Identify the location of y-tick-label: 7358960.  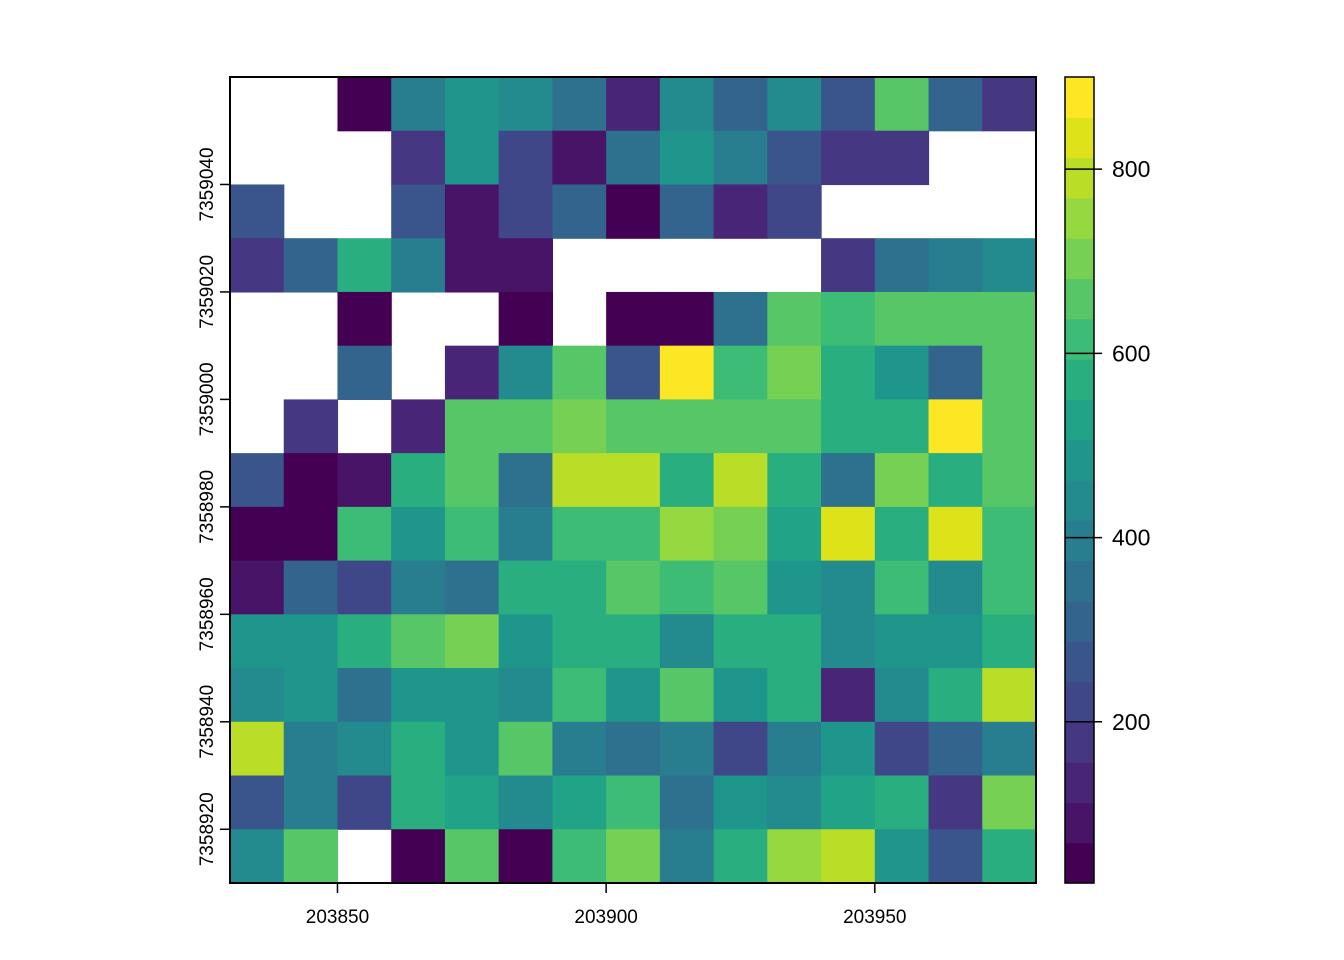
(207, 614).